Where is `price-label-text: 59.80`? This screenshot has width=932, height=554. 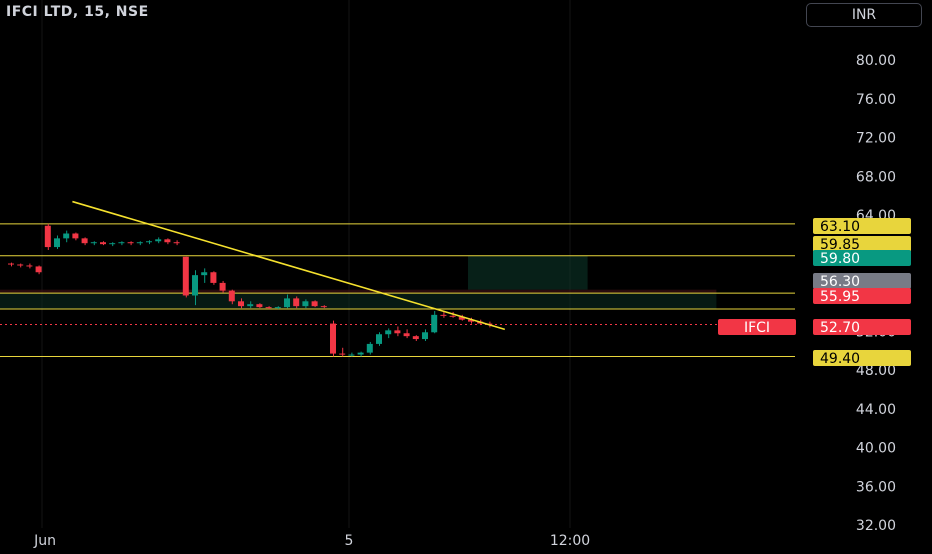
price-label-text: 59.80 is located at coordinates (840, 259).